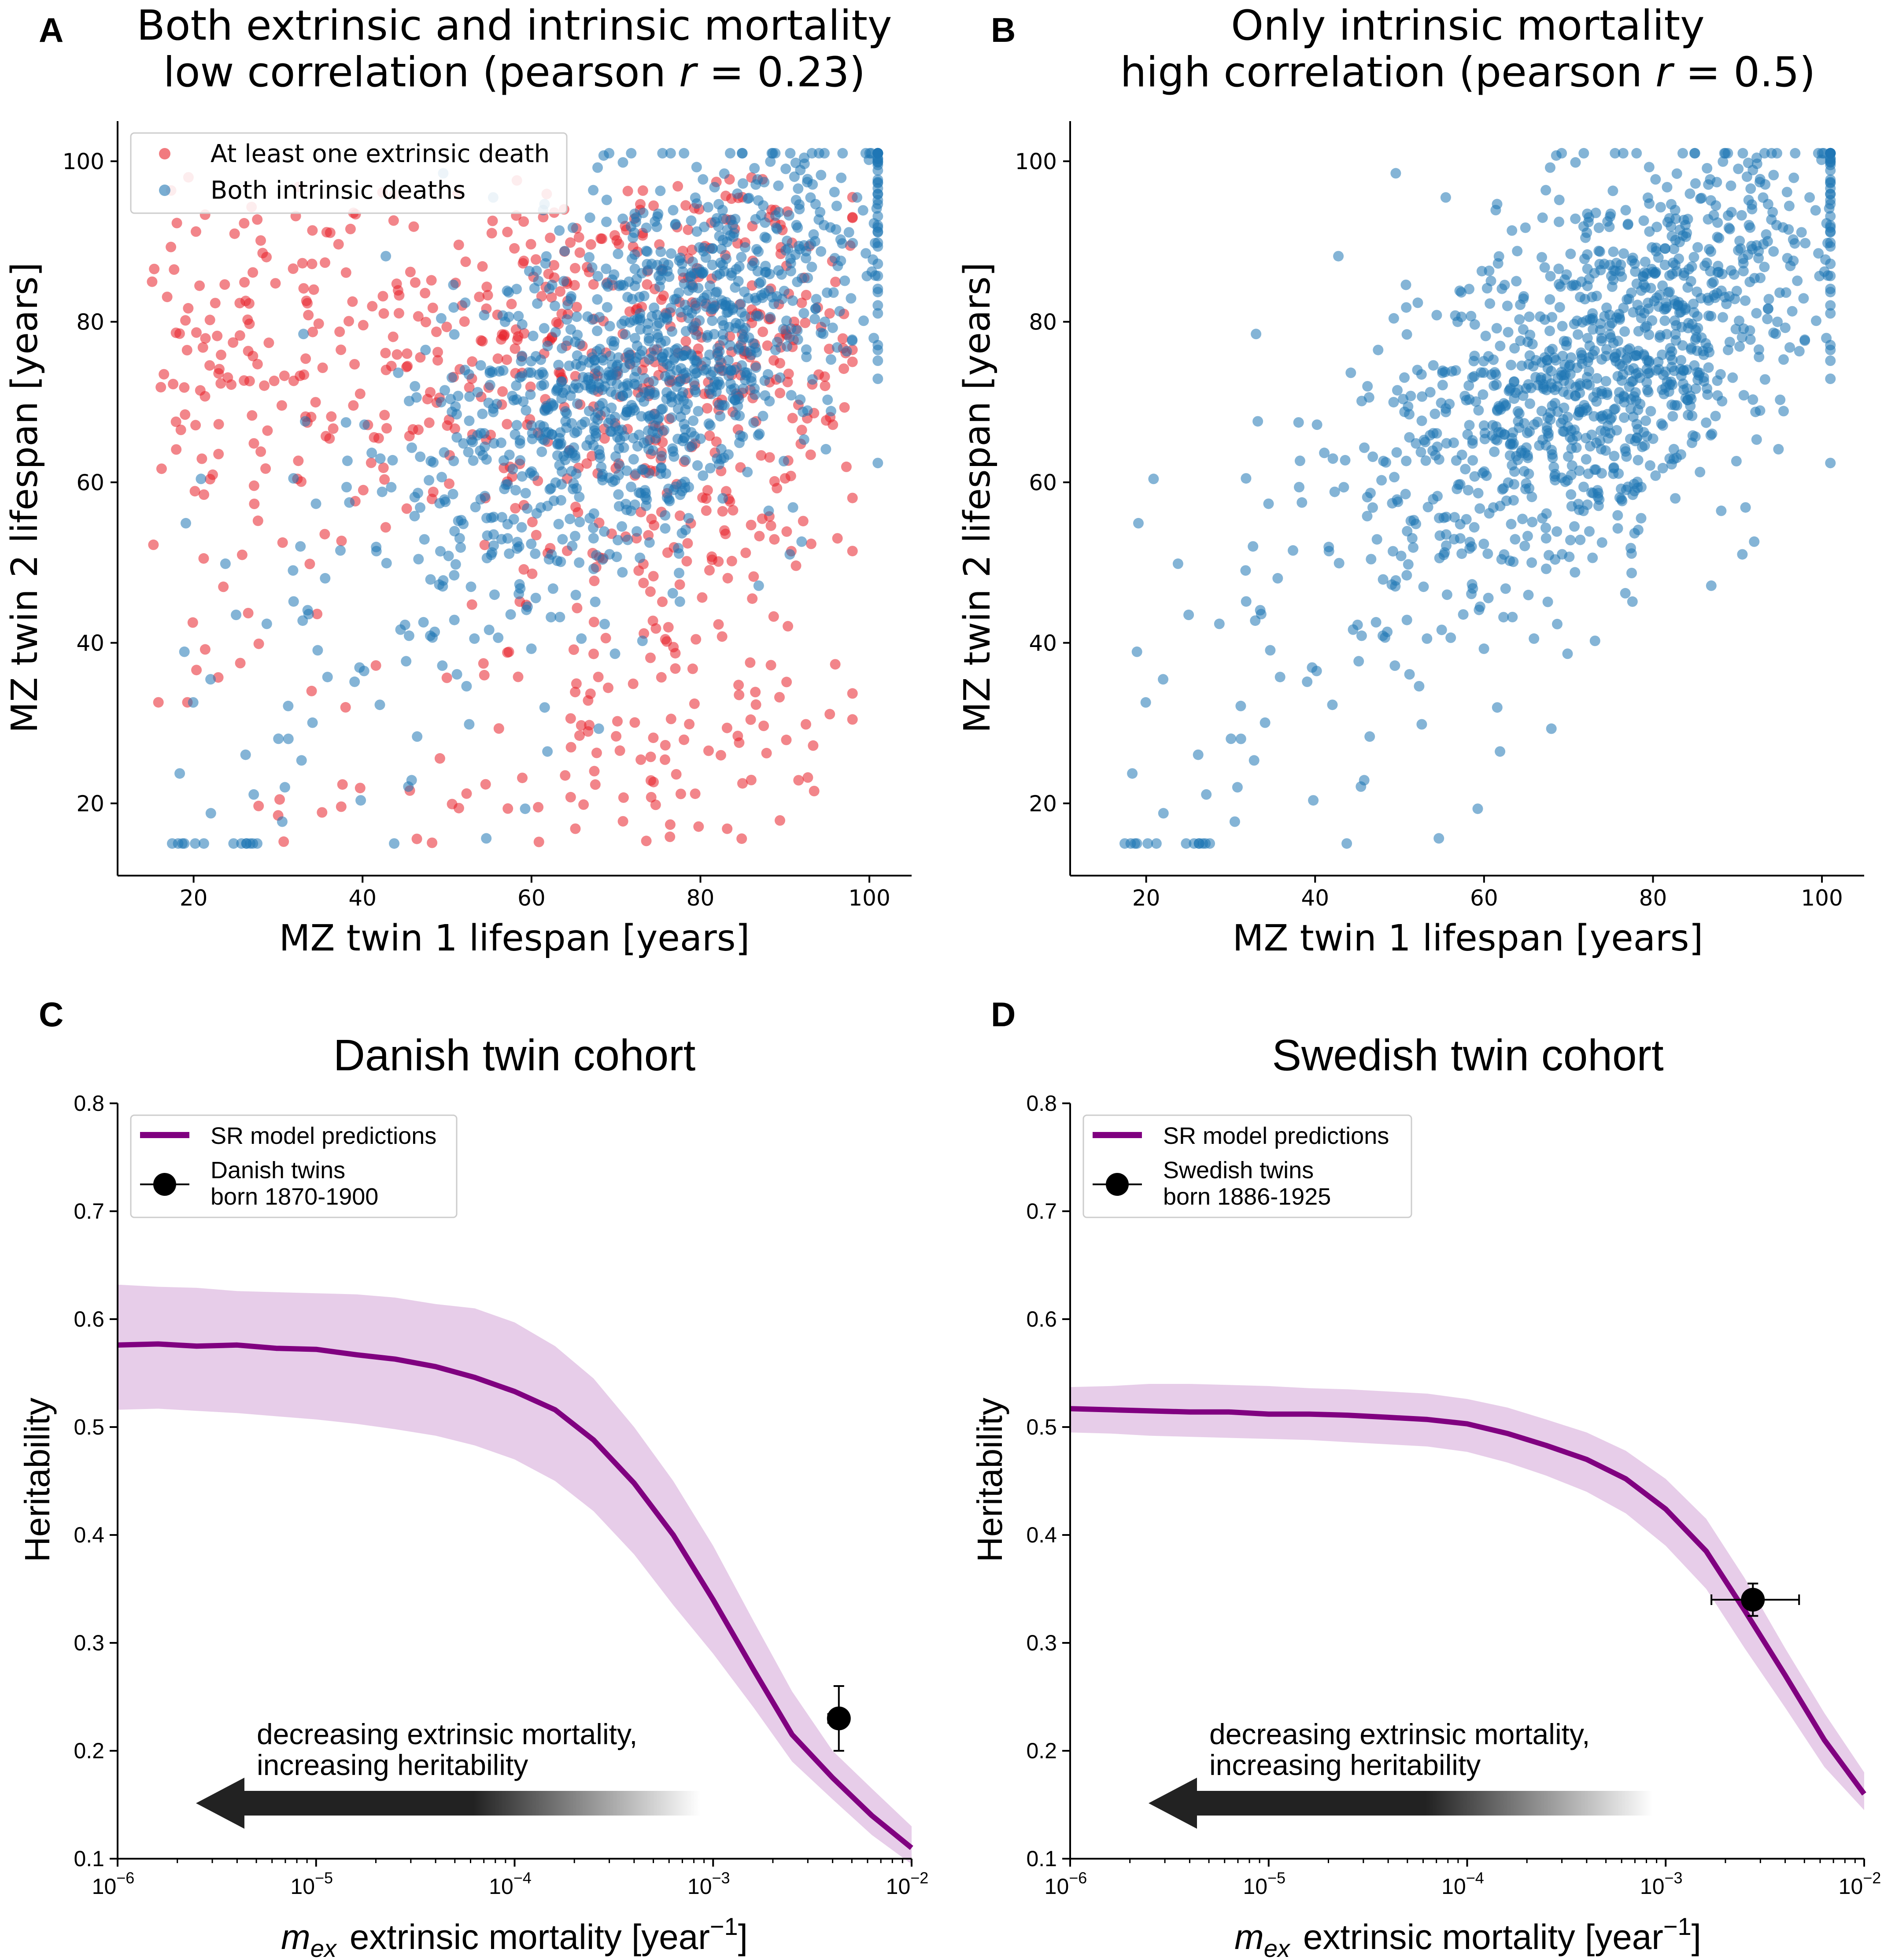  What do you see at coordinates (1399, 1734) in the screenshot?
I see `panel-d-annotation-line1: decreasing extrinsic mortality,` at bounding box center [1399, 1734].